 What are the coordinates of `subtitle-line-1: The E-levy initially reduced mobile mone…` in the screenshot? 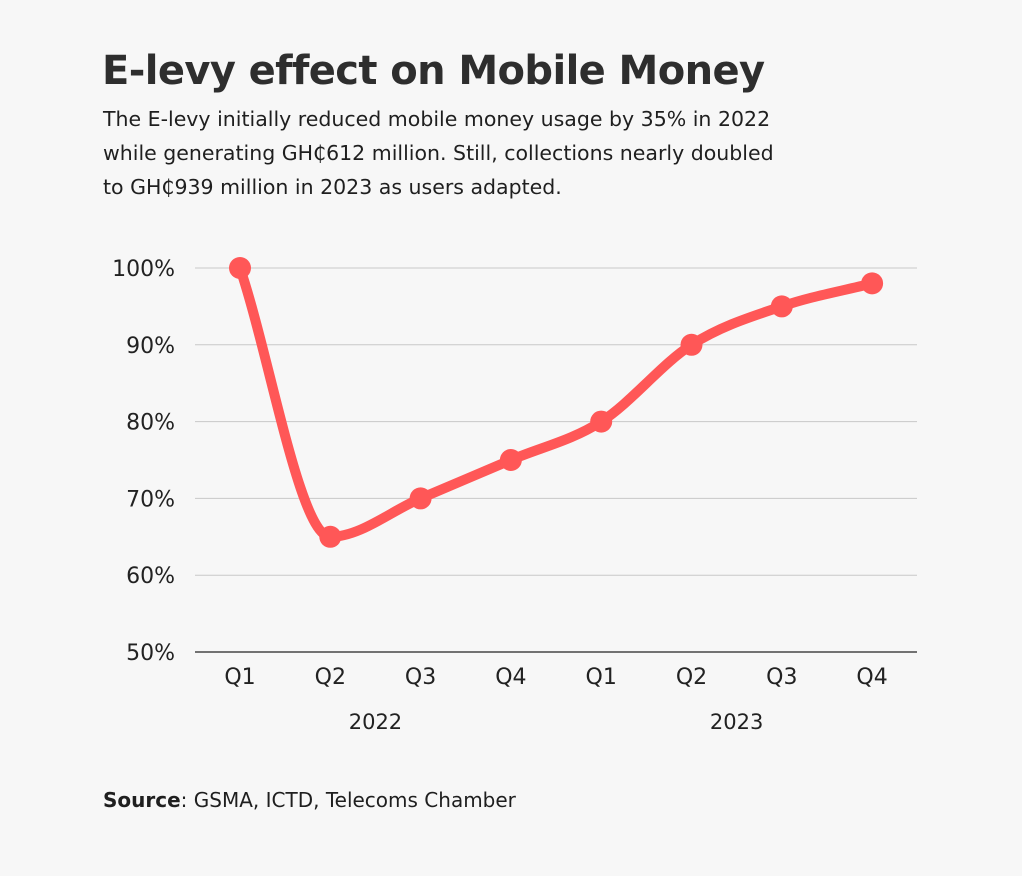 It's located at (437, 119).